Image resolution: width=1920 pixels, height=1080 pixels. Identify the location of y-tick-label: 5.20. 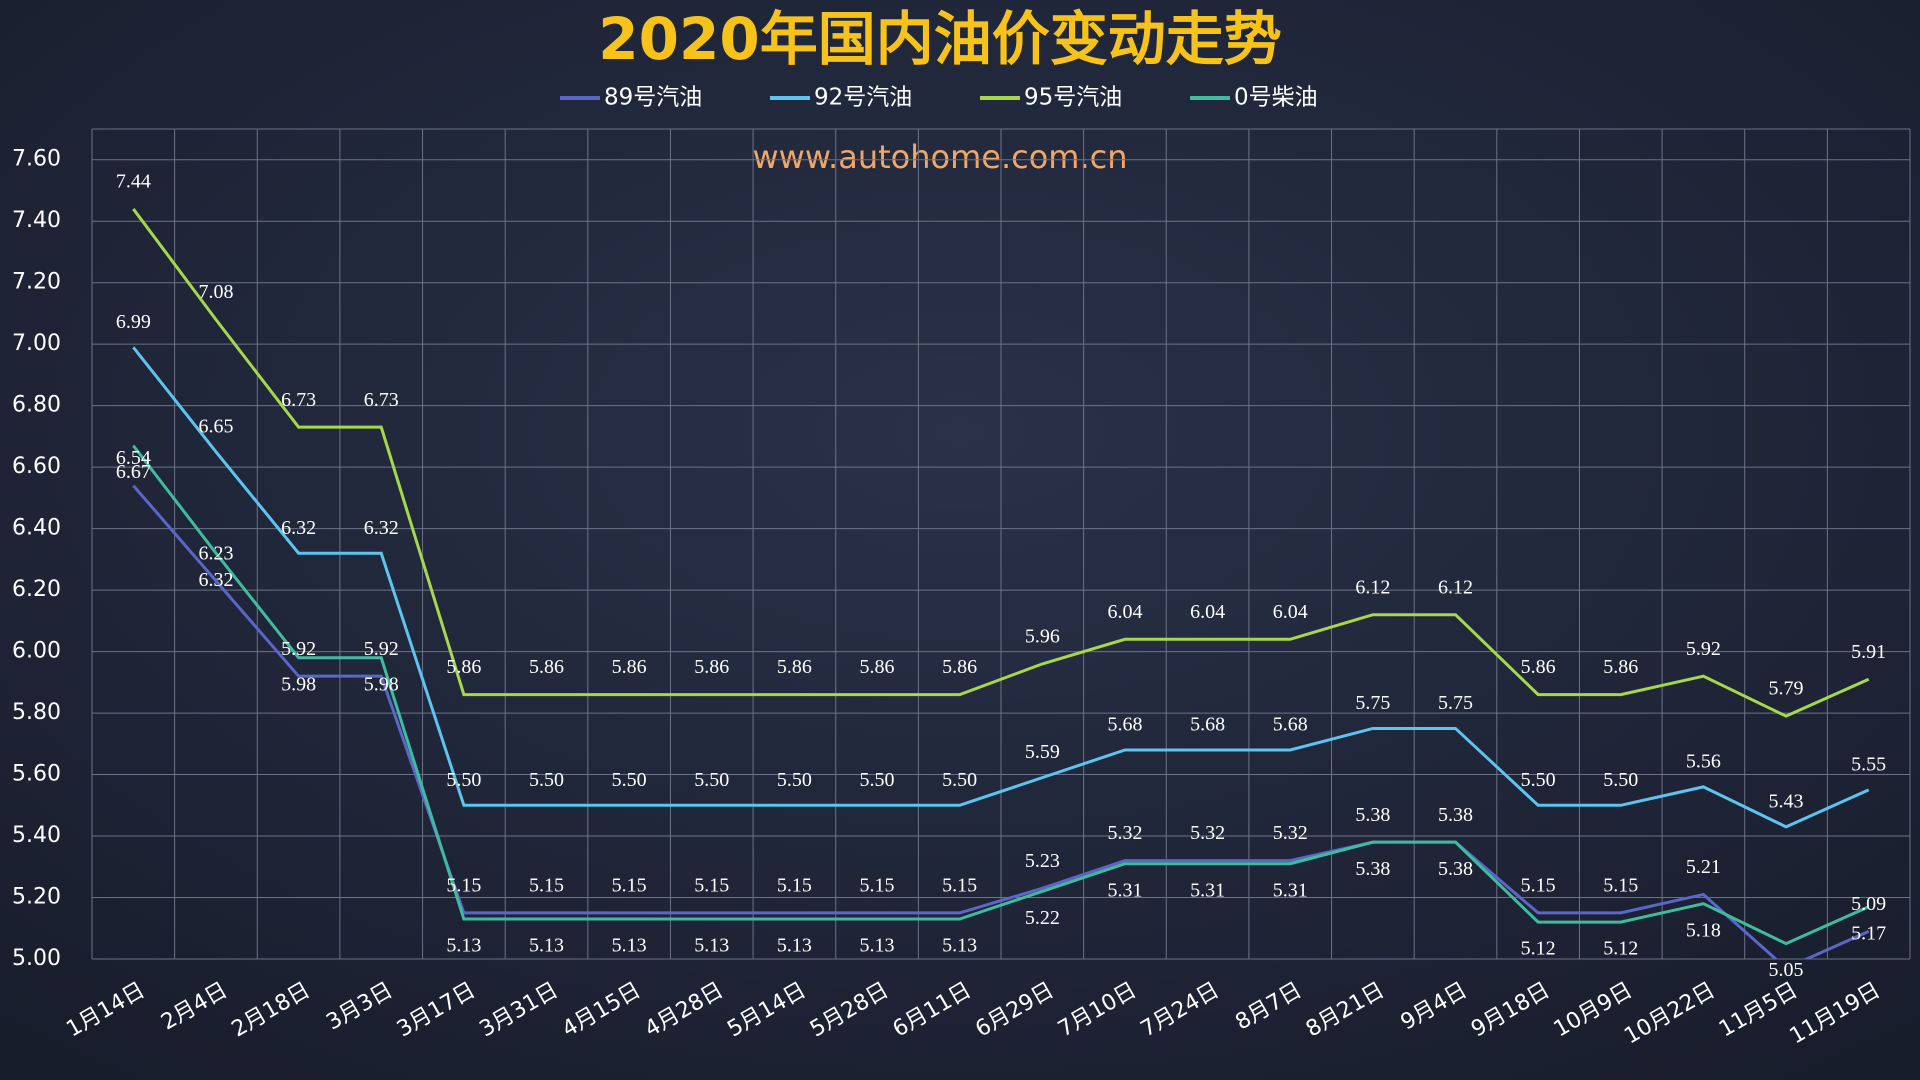
(36, 897).